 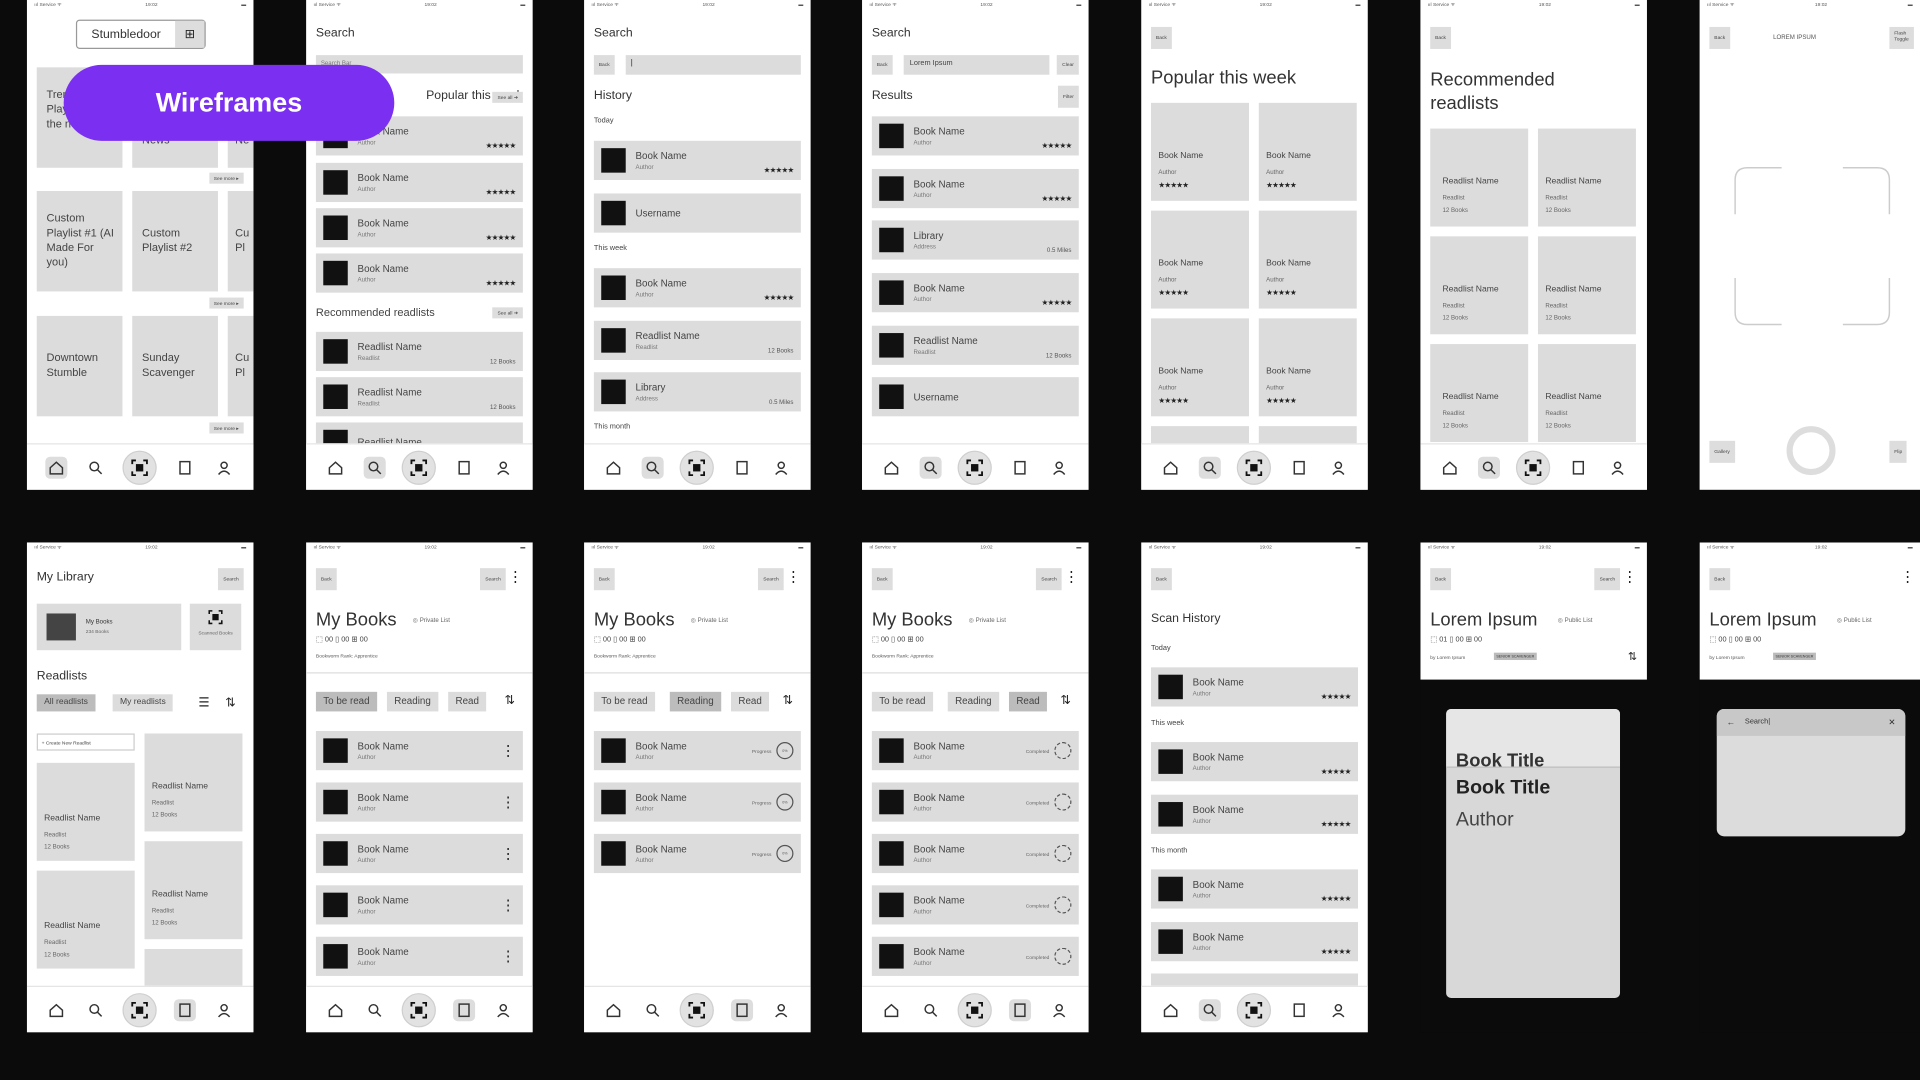 I want to click on tile-sunday: Sunday Scavenger, so click(x=175, y=366).